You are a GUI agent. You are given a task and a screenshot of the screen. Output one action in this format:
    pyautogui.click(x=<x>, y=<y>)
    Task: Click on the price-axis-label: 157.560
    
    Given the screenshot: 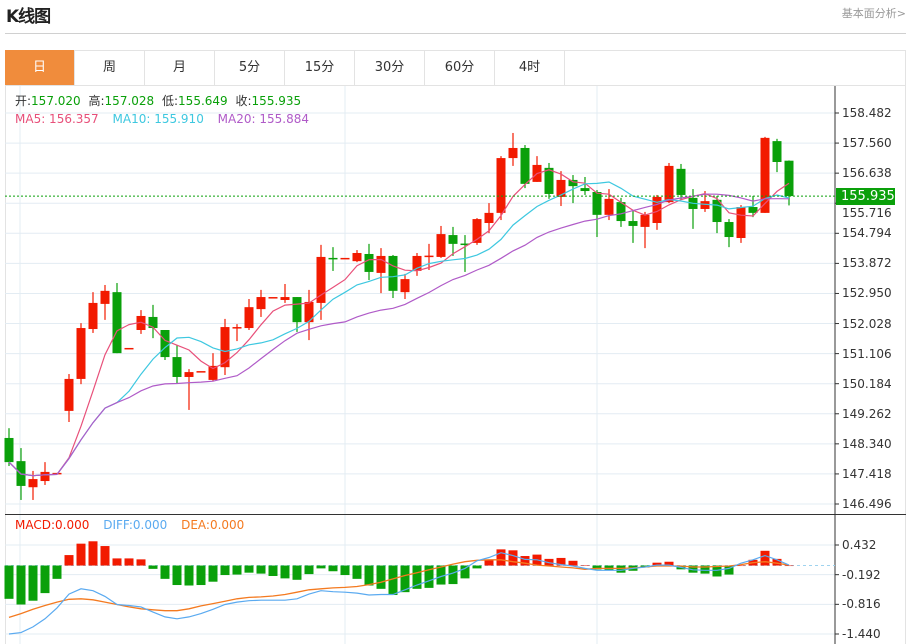 What is the action you would take?
    pyautogui.click(x=867, y=143)
    